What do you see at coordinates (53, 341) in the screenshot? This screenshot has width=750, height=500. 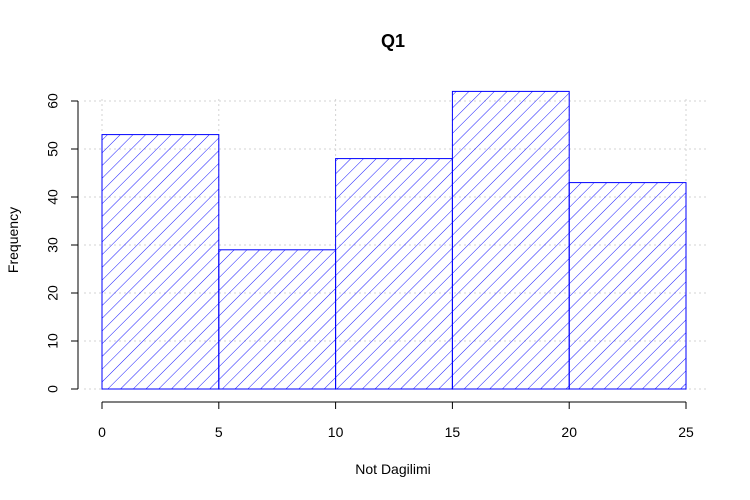 I see `y-tick-label: 10` at bounding box center [53, 341].